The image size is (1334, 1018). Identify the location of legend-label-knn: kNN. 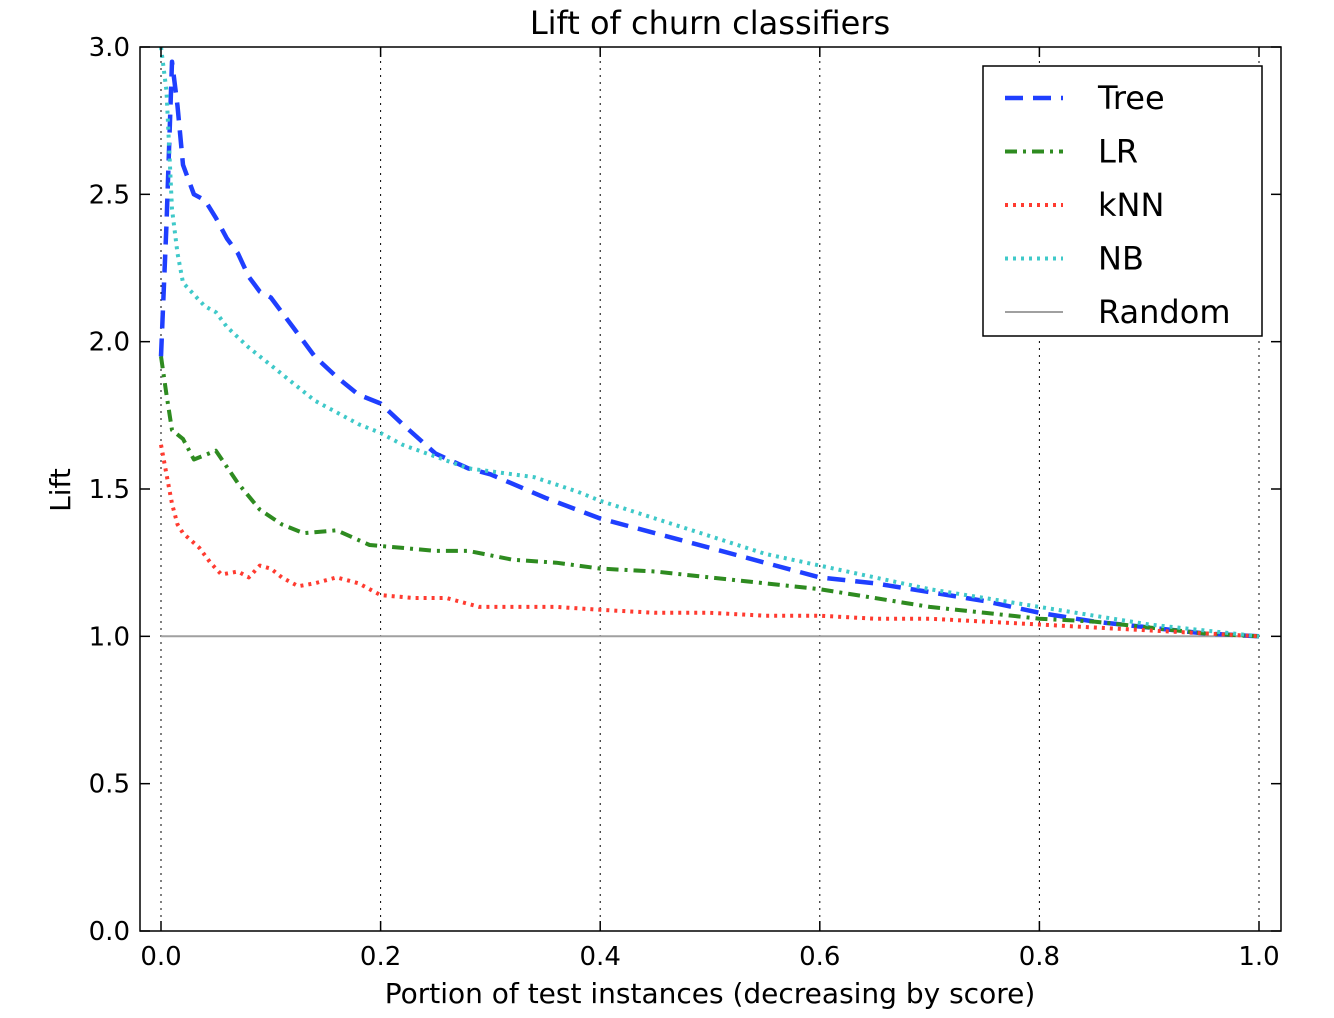
(1131, 205).